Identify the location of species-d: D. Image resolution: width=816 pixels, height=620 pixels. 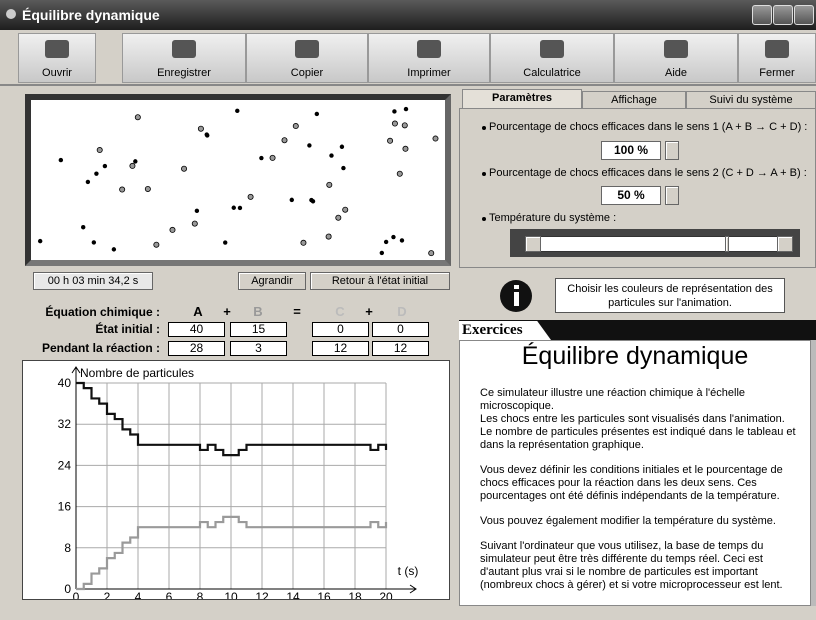
(402, 311).